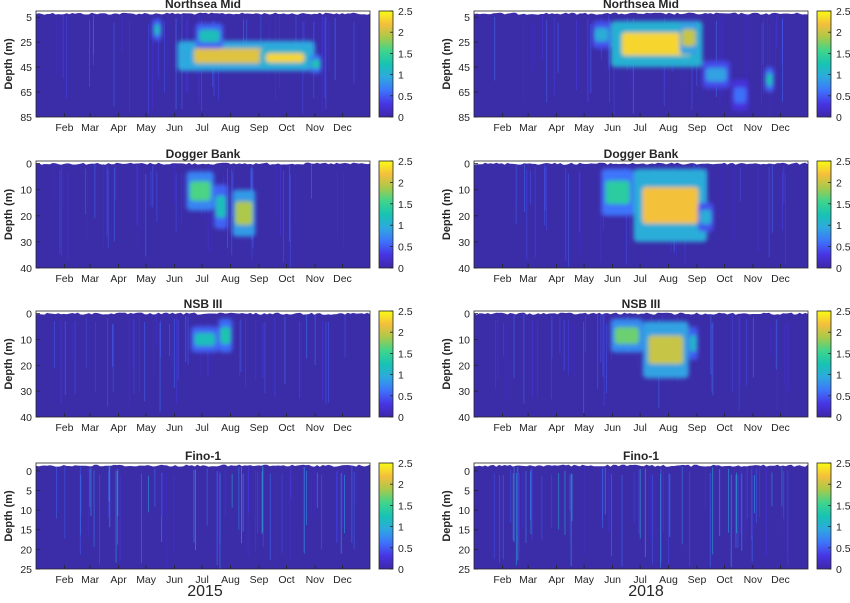  I want to click on x-tick-label: Oct, so click(286, 128).